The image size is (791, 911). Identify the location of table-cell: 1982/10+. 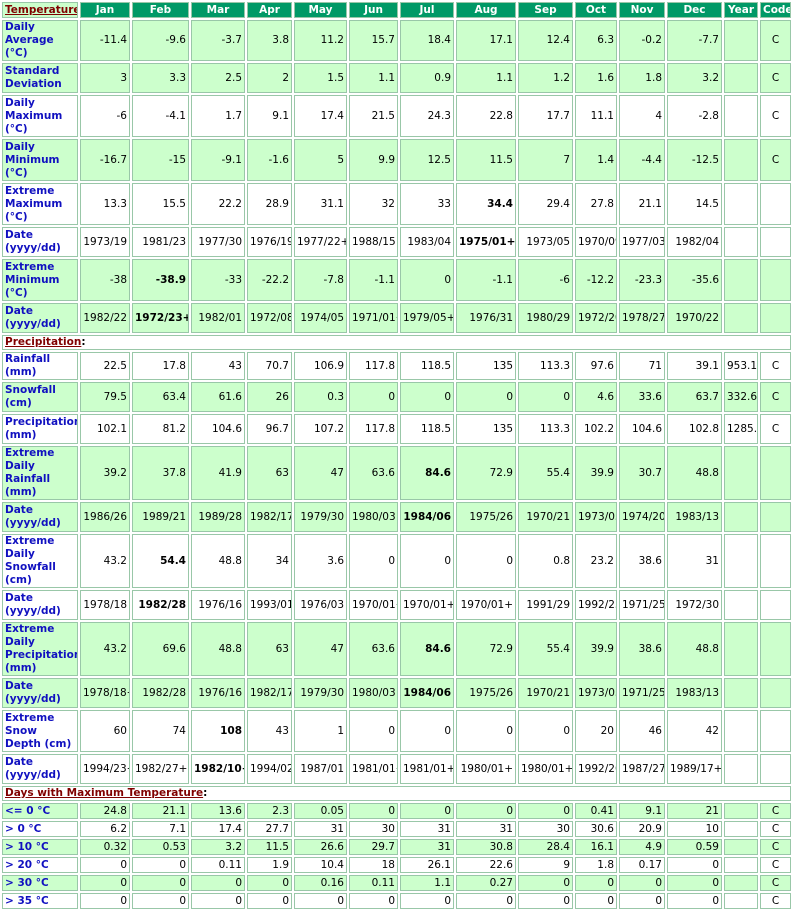
(218, 769).